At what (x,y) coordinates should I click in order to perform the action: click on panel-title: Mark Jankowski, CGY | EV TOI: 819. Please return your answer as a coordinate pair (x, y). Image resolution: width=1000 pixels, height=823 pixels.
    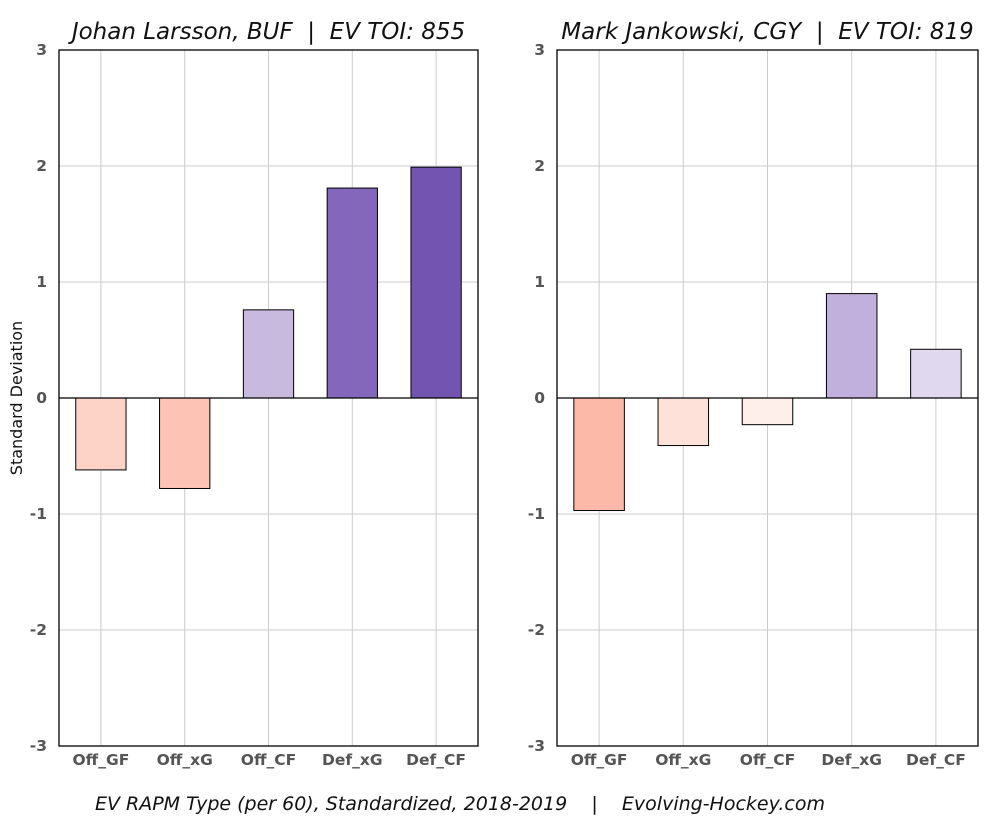
    Looking at the image, I should click on (767, 32).